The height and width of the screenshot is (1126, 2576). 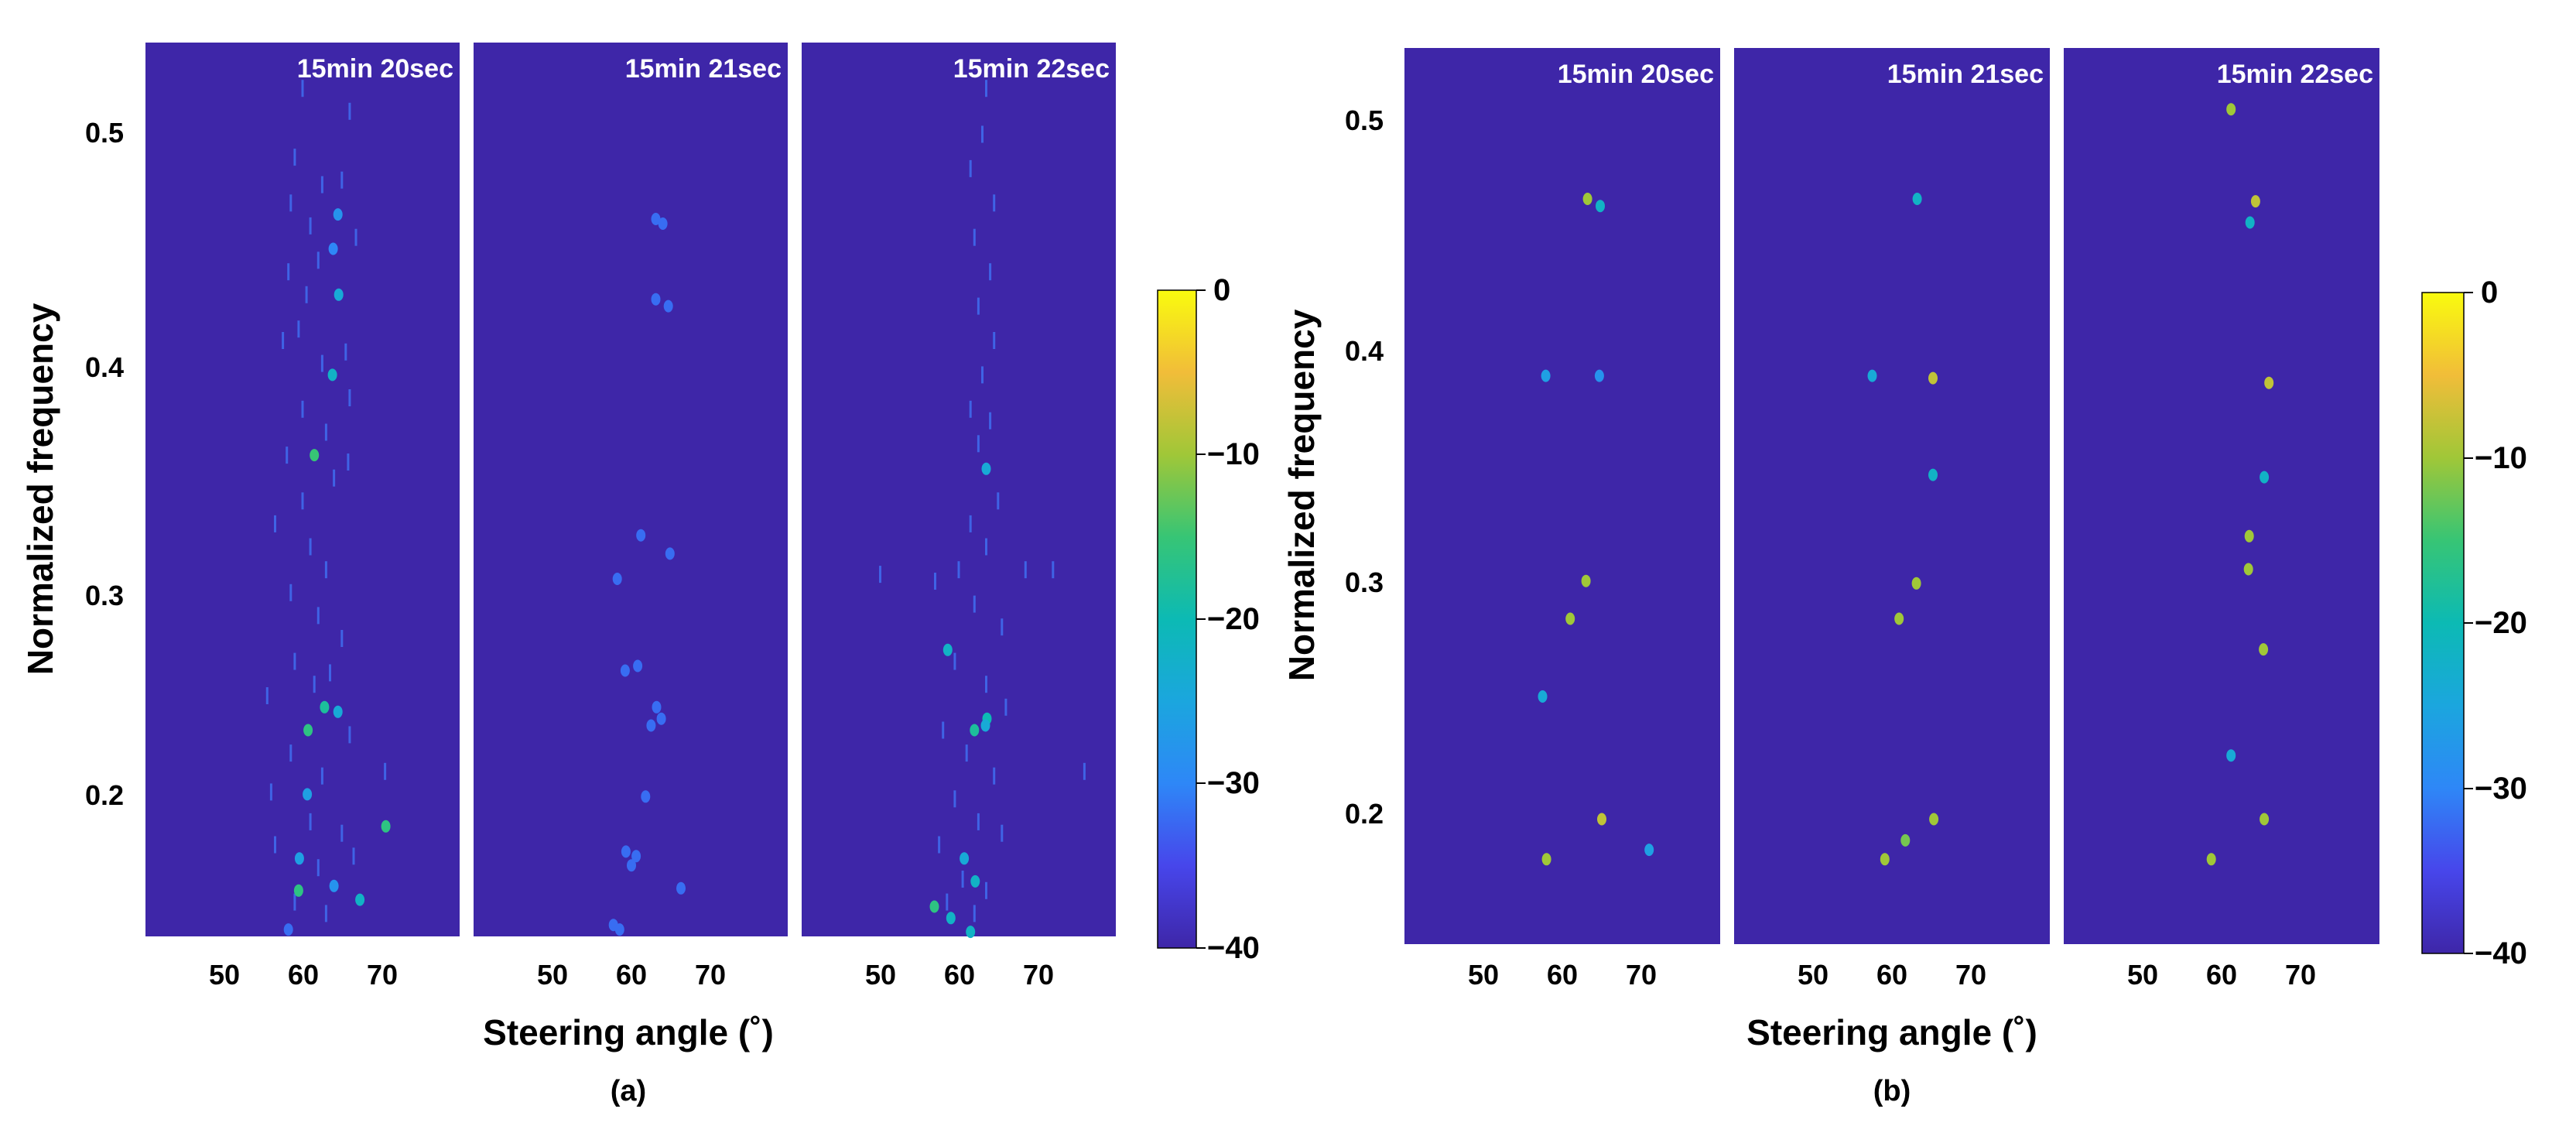 I want to click on panel-title: 15min 22sec, so click(x=1031, y=69).